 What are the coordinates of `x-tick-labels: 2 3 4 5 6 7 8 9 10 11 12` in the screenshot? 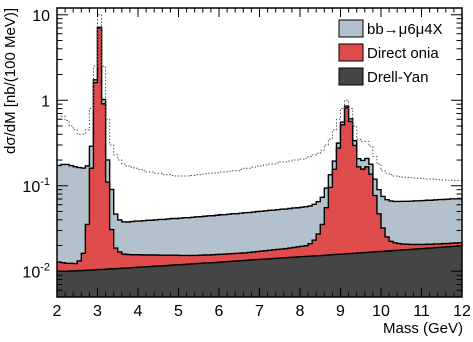 It's located at (262, 311).